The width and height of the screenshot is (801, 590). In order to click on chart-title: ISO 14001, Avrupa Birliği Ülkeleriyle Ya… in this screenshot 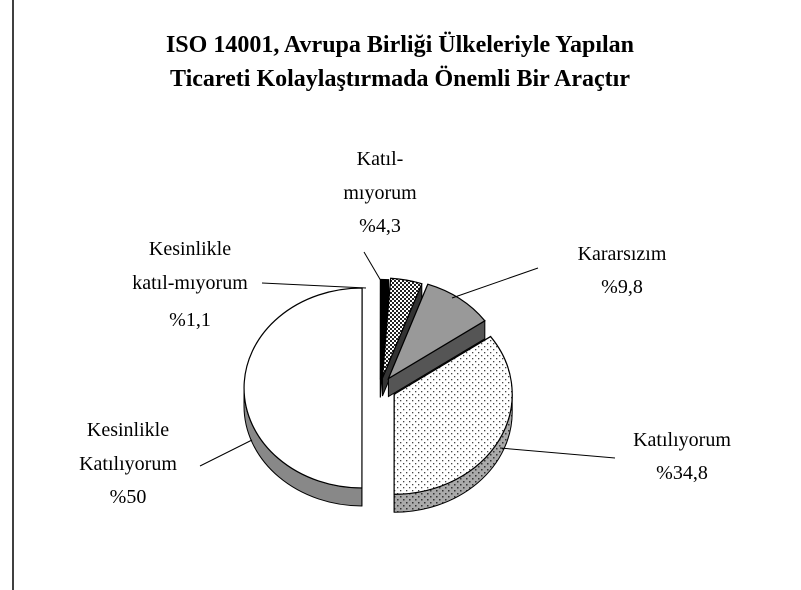, I will do `click(400, 62)`.